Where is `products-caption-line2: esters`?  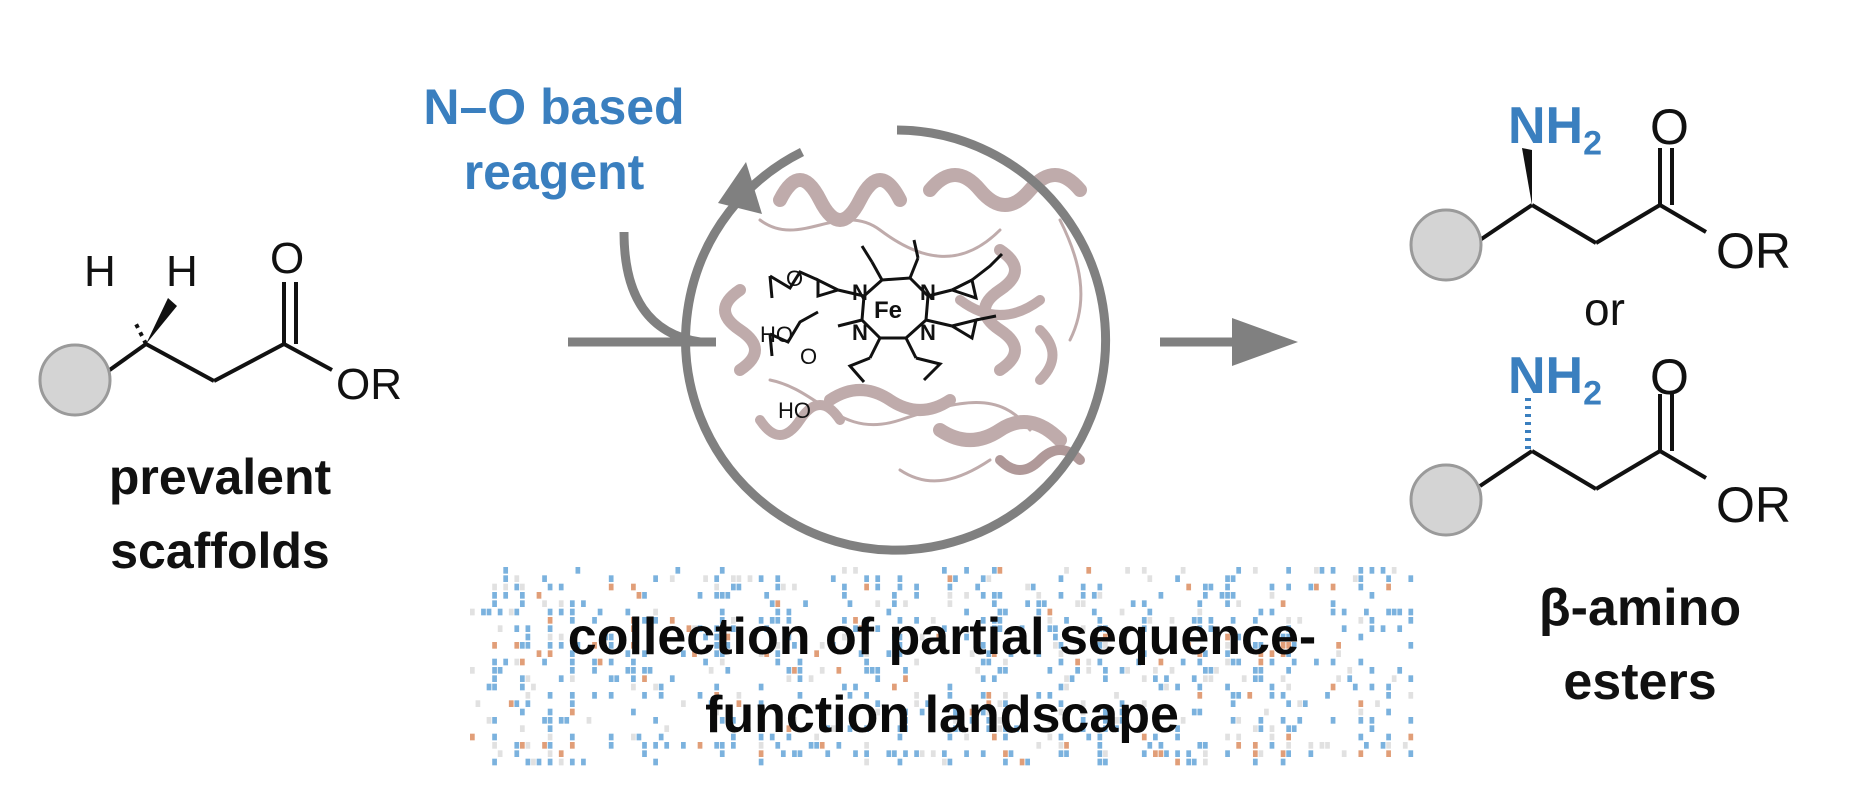 products-caption-line2: esters is located at coordinates (1640, 682).